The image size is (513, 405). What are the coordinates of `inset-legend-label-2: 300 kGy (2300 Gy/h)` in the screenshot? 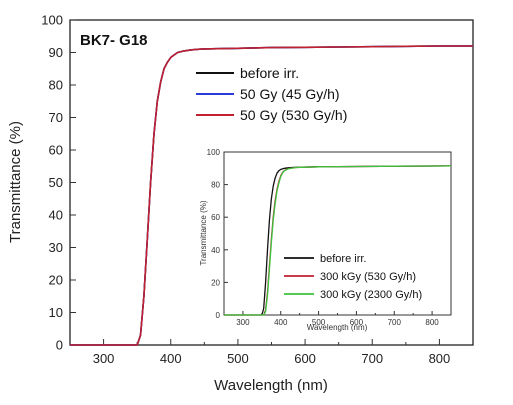 It's located at (371, 295).